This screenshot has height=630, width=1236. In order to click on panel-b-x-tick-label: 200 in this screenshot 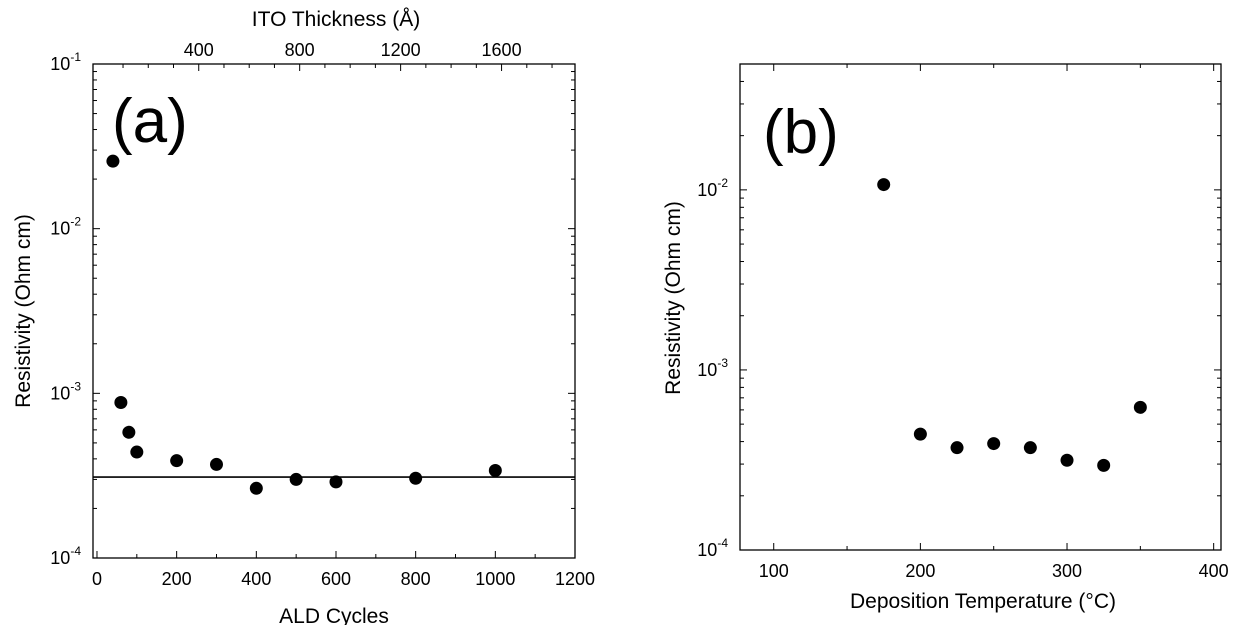, I will do `click(920, 571)`.